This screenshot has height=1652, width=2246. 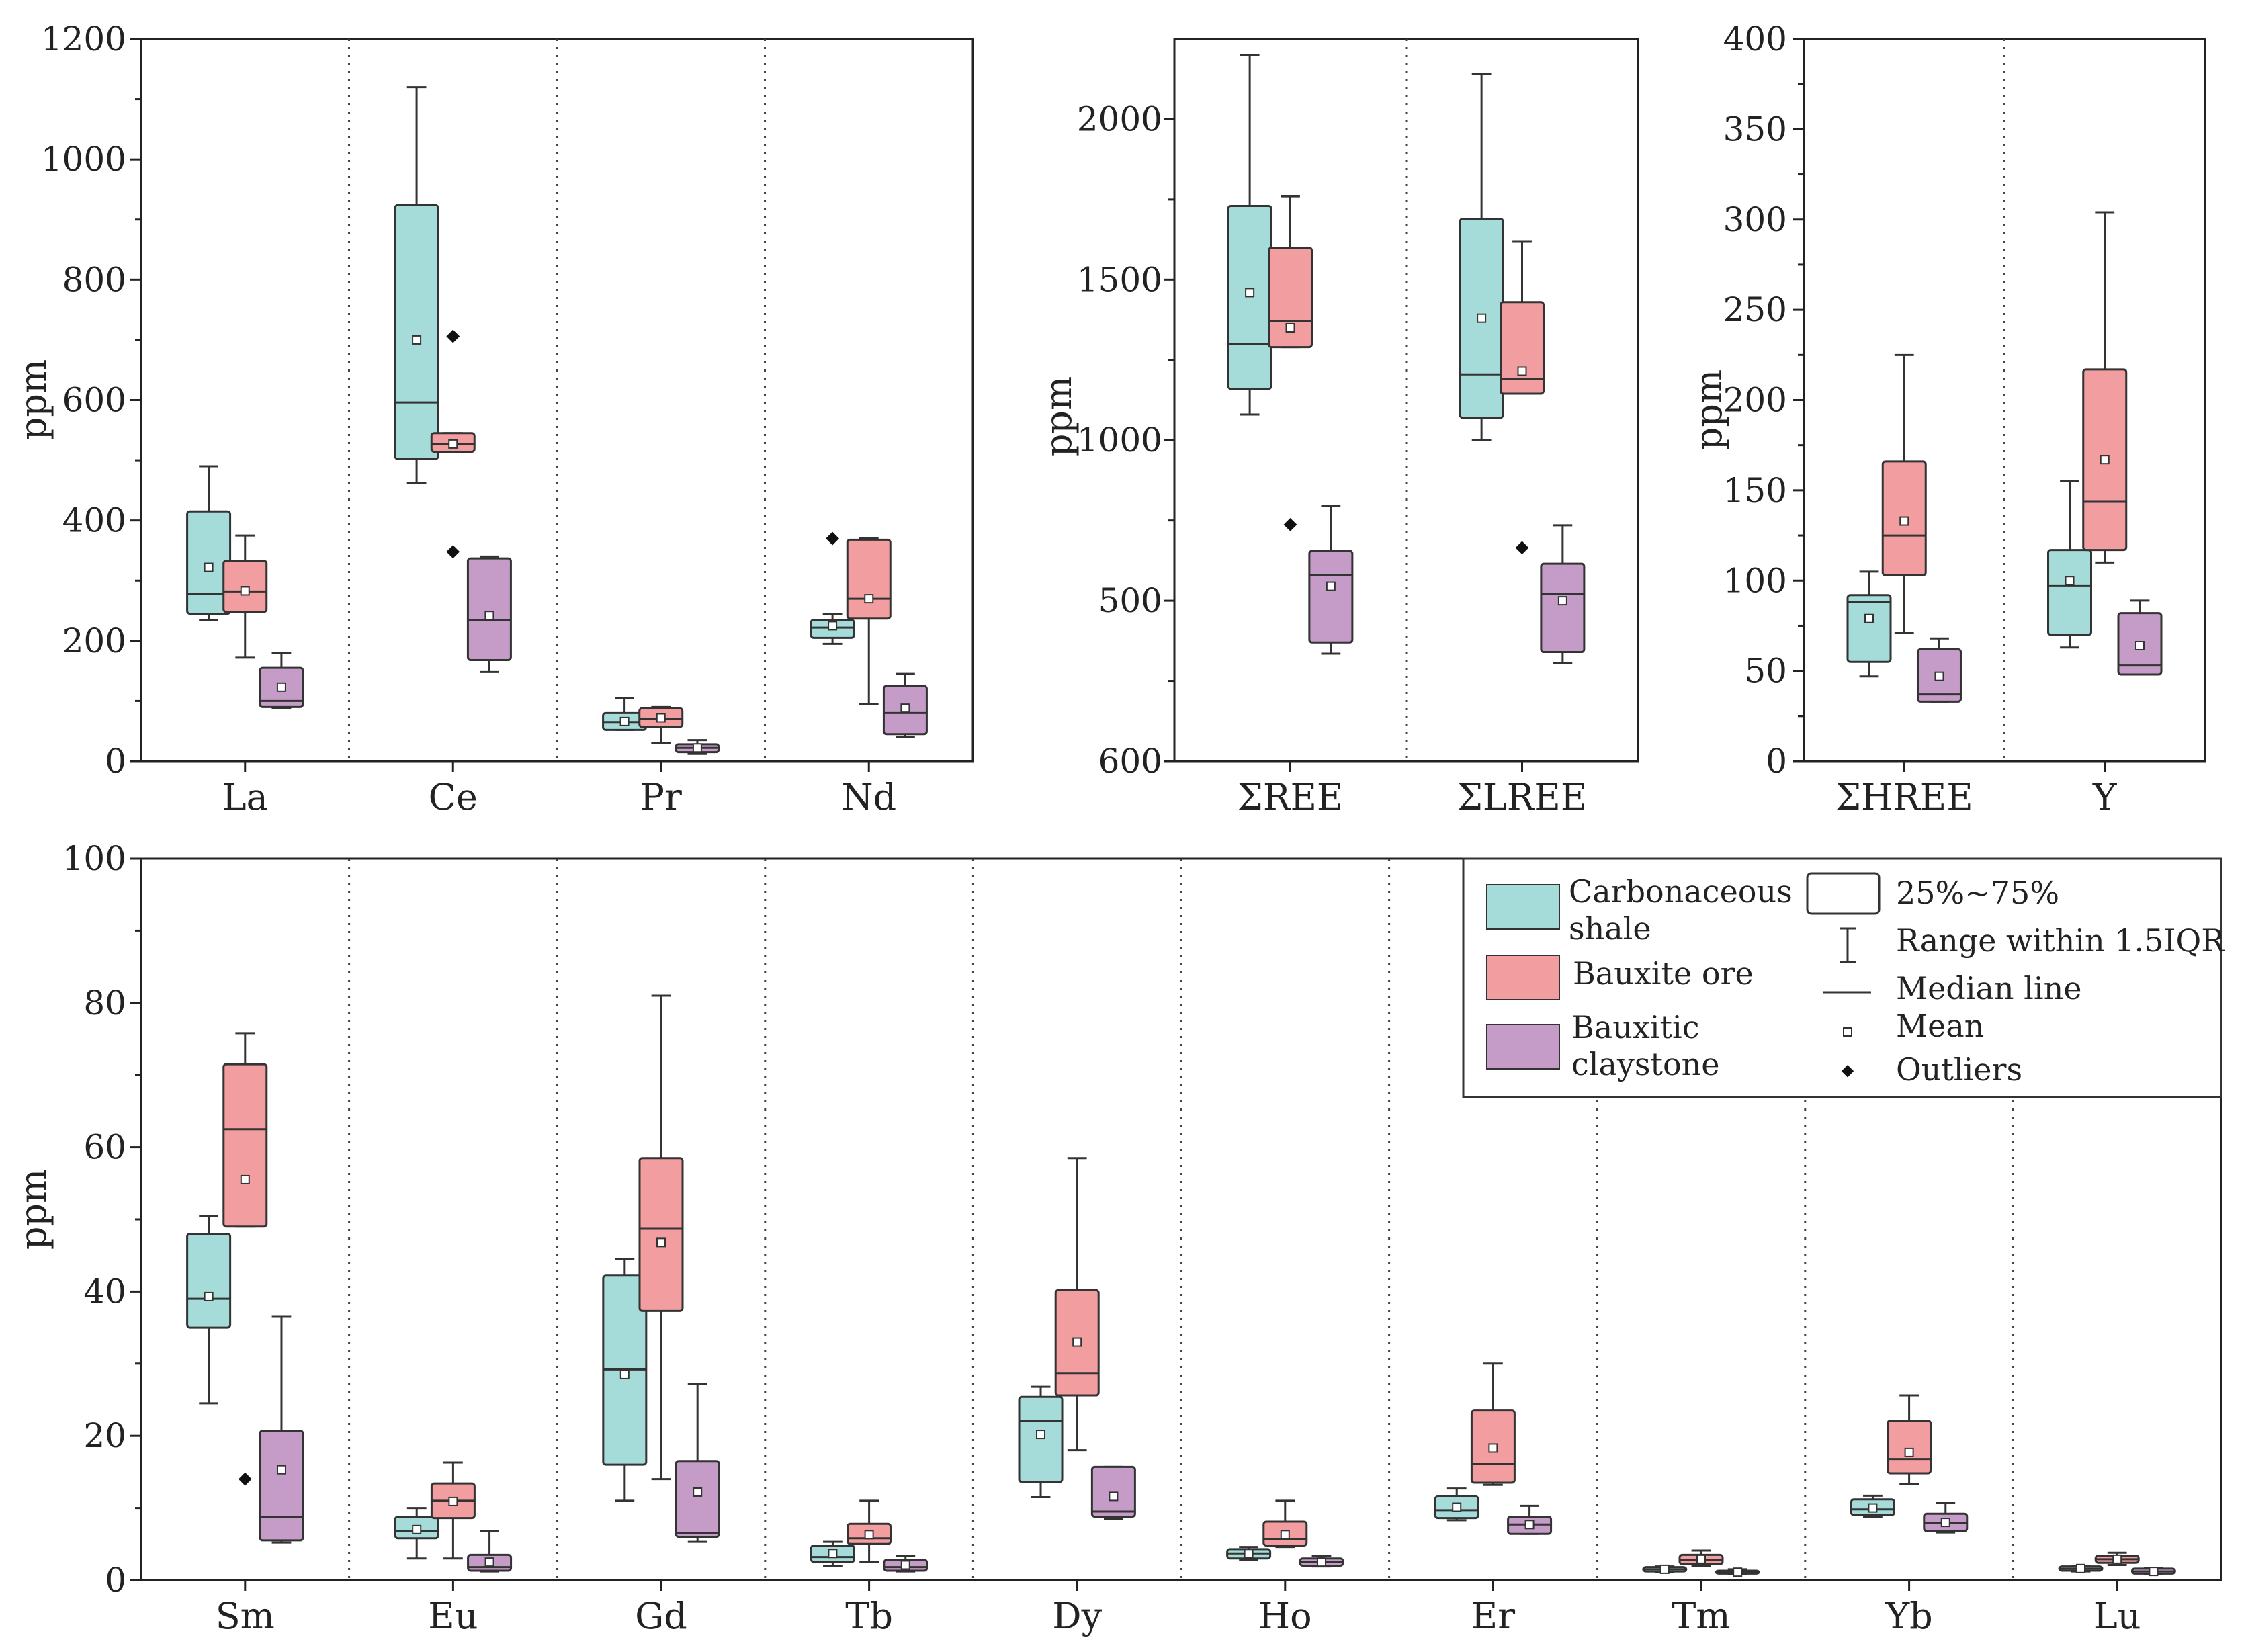 What do you see at coordinates (83, 38) in the screenshot?
I see `y-tick-label: 1200` at bounding box center [83, 38].